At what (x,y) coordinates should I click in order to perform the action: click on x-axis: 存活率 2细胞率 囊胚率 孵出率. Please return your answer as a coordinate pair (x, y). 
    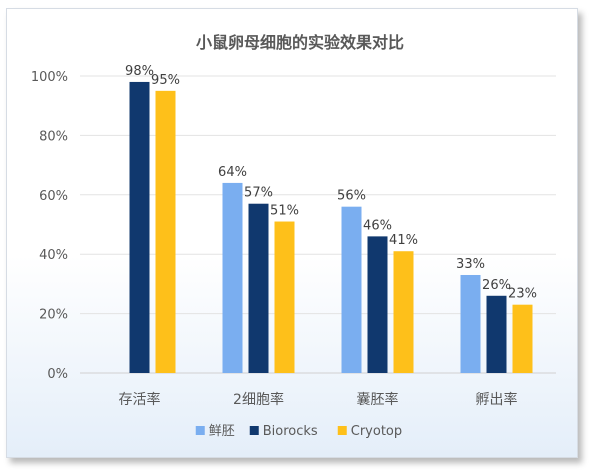
    Looking at the image, I should click on (318, 399).